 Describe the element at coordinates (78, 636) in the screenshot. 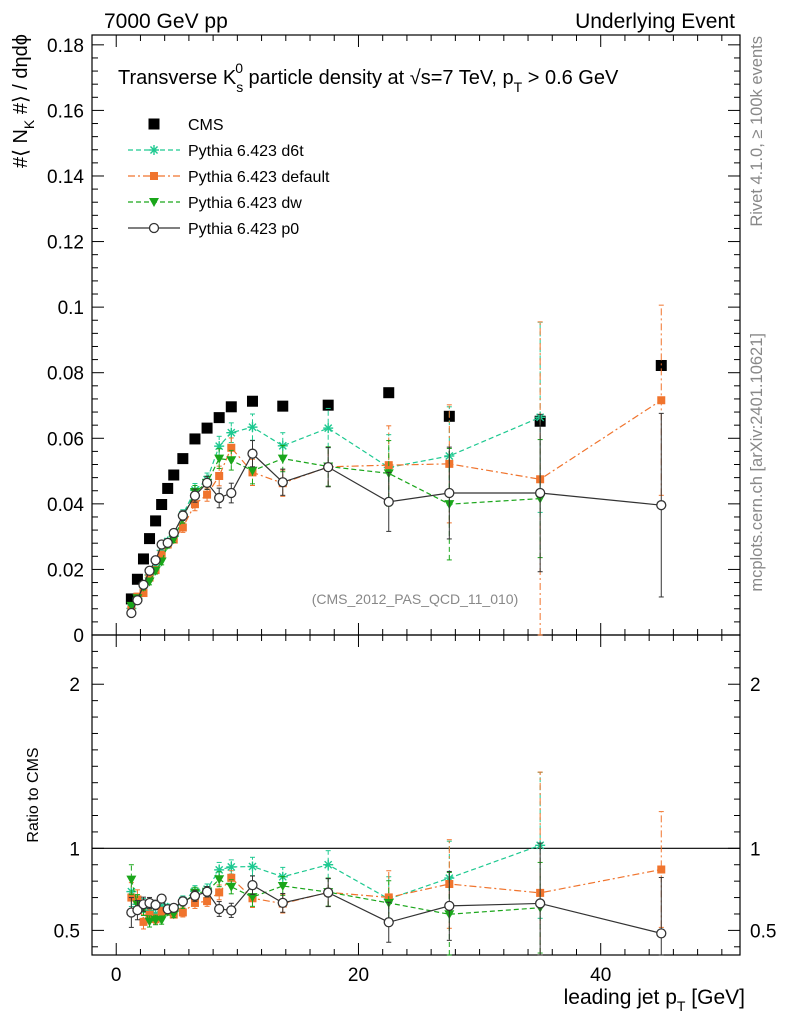

I see `main-y-tick-label: 0` at that location.